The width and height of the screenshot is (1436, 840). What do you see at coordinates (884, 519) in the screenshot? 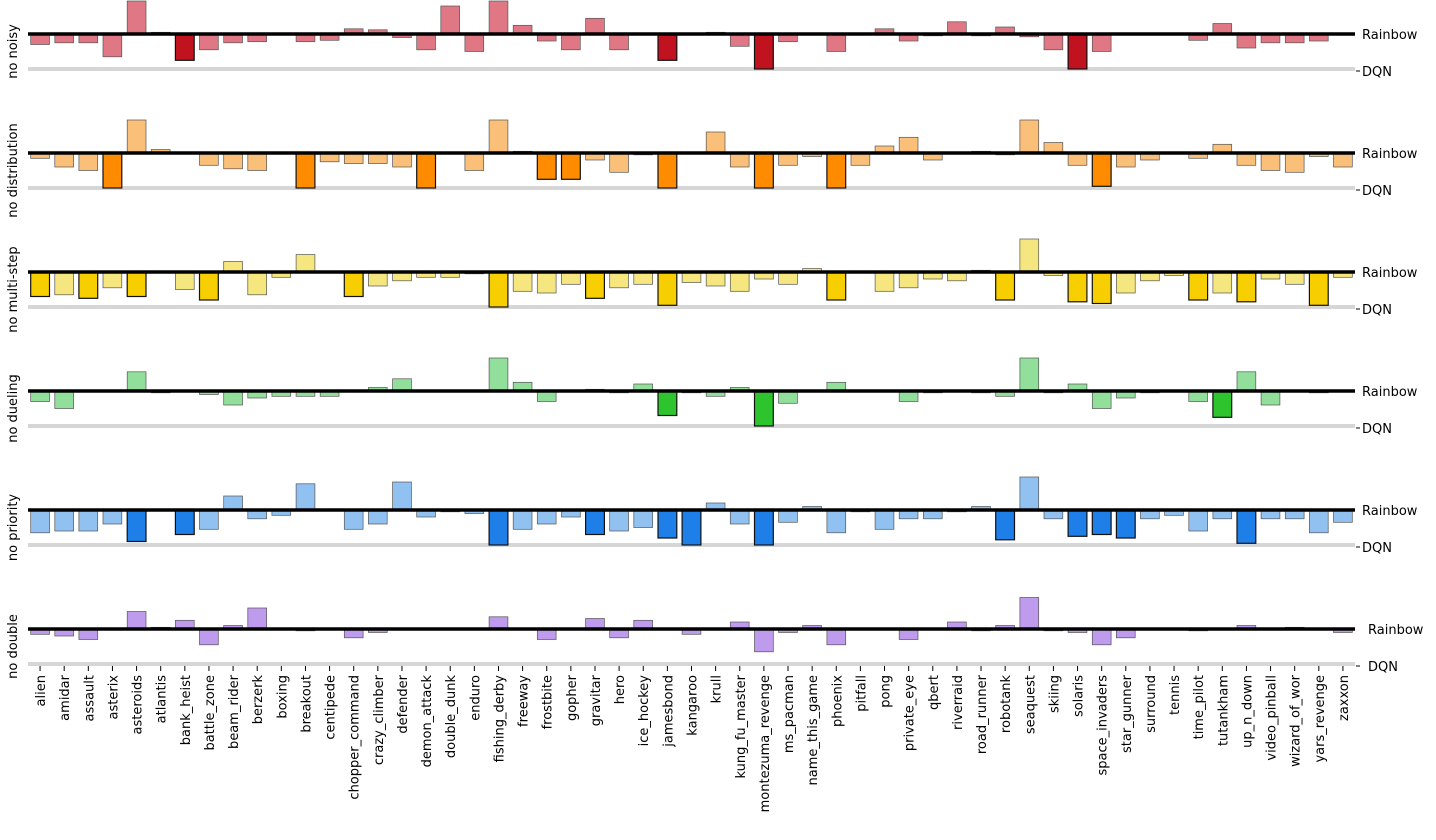
I see `bar-pong` at bounding box center [884, 519].